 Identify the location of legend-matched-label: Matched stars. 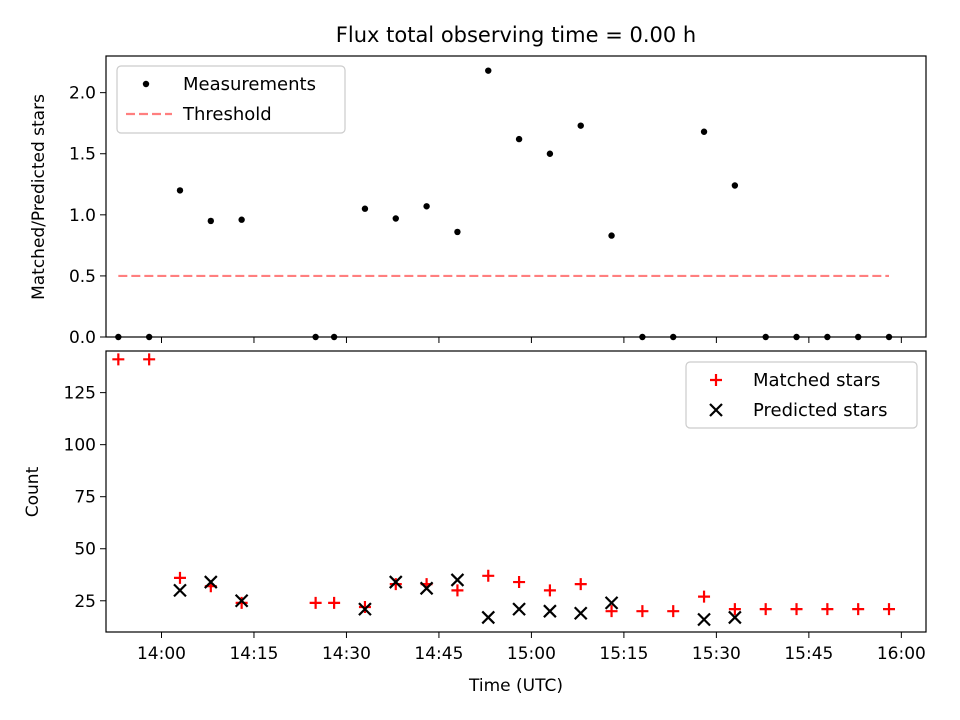
(816, 380).